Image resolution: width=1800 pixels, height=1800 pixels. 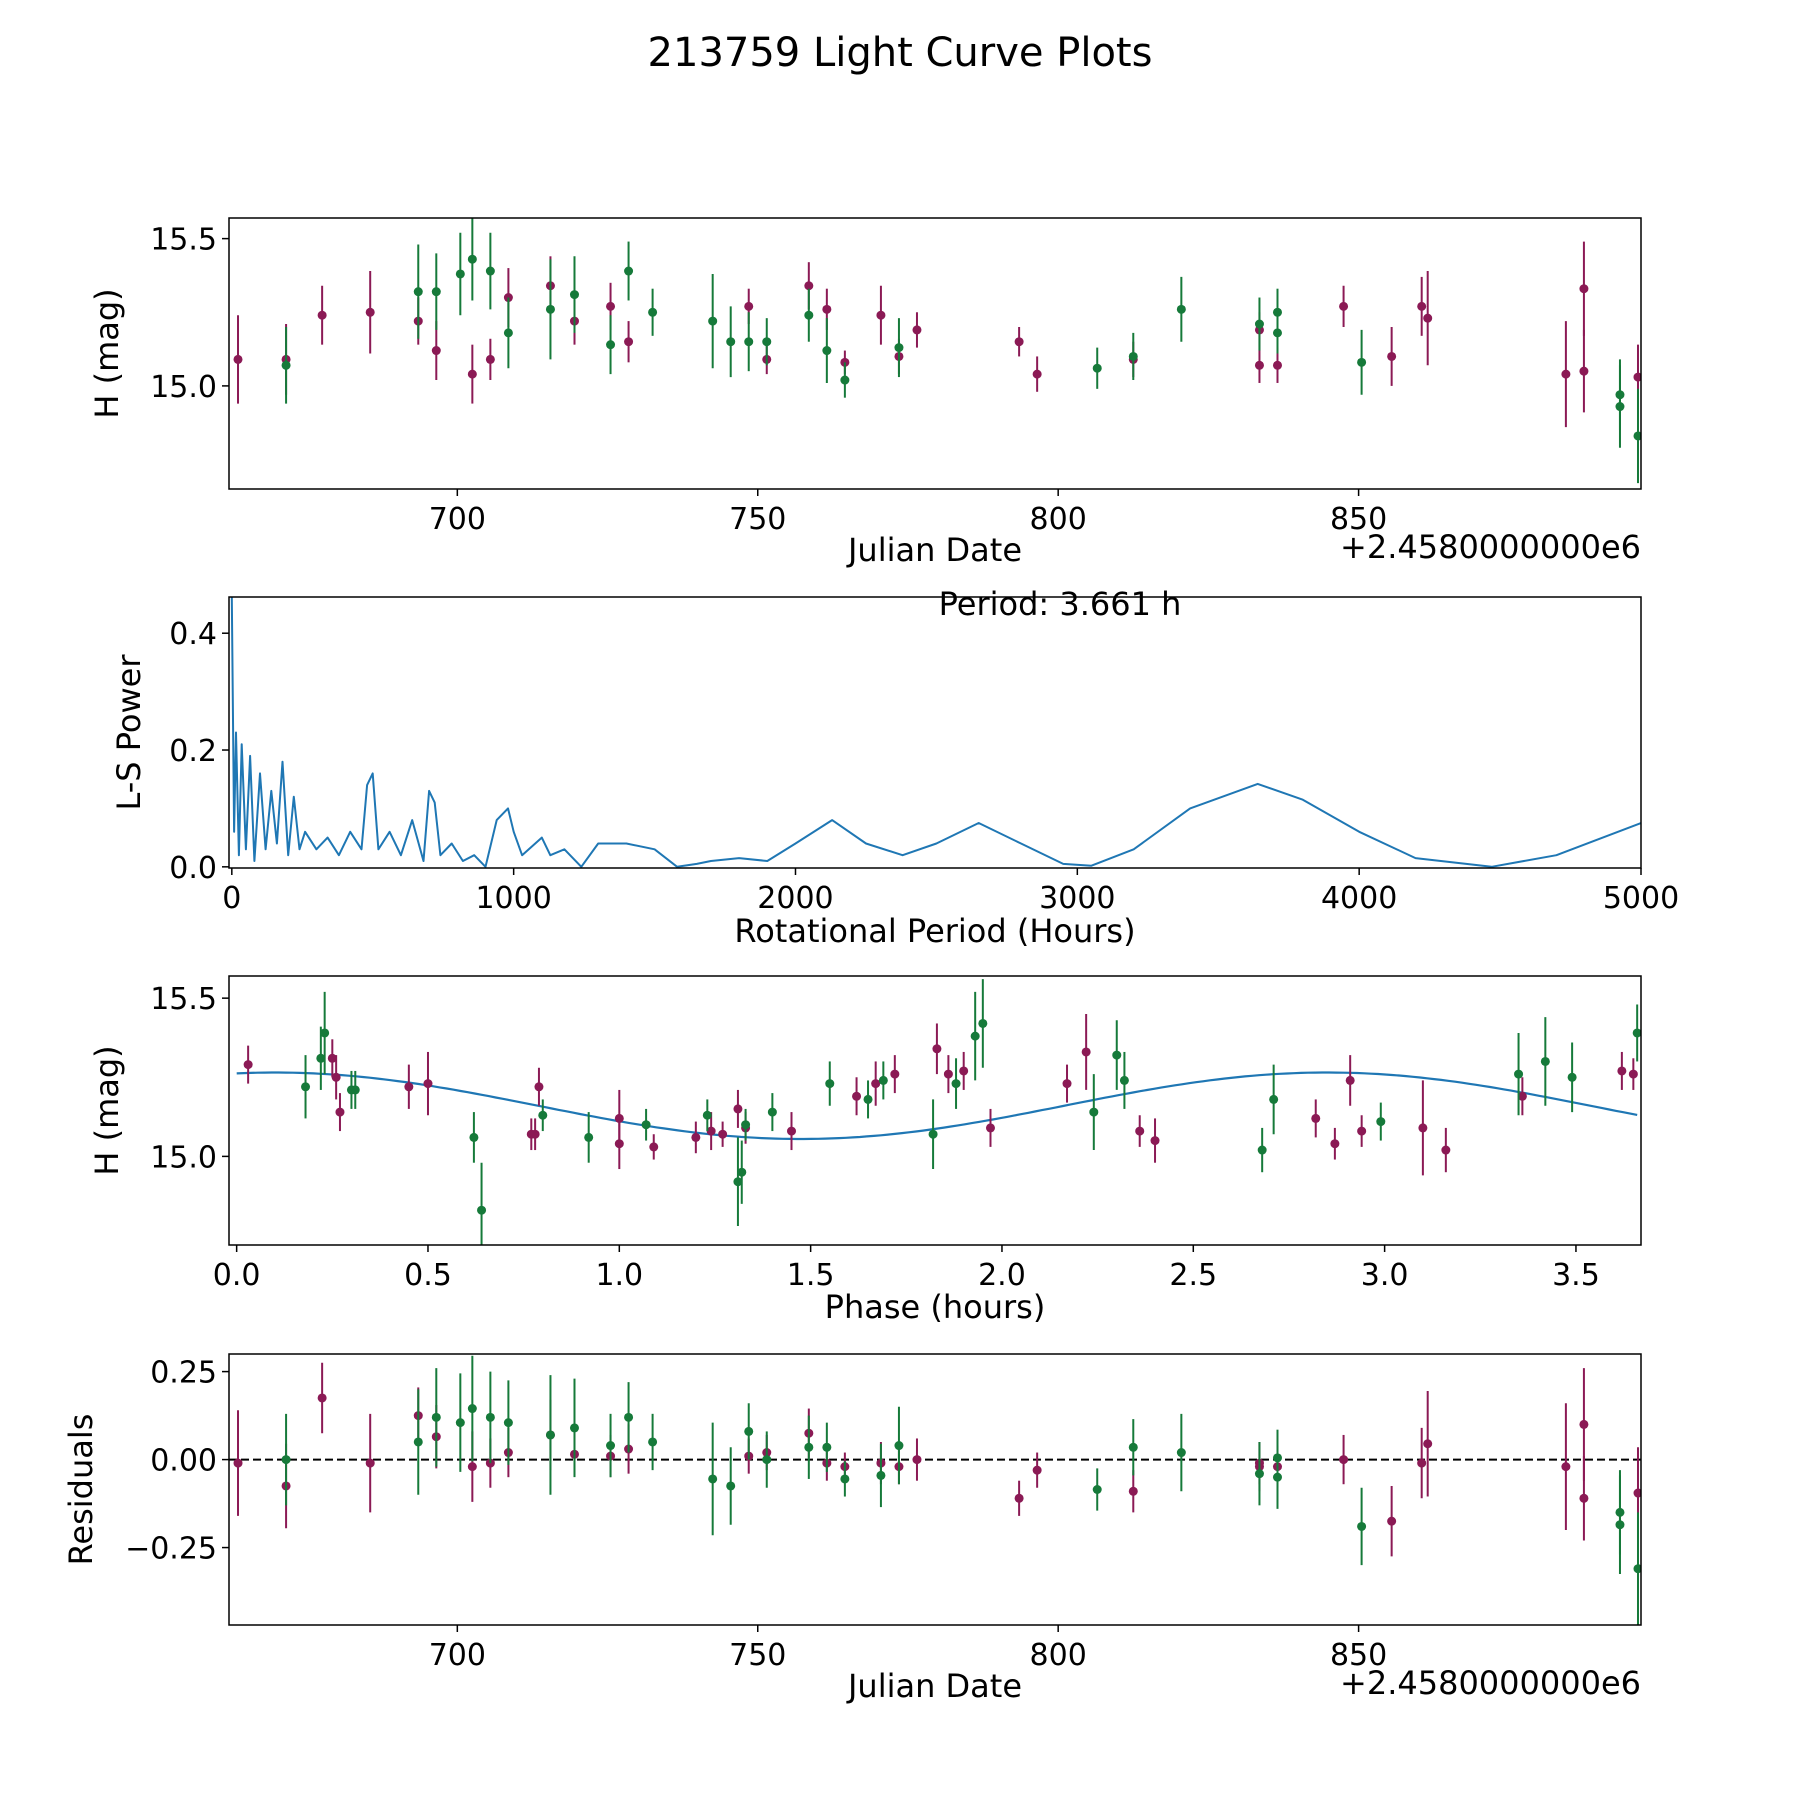 I want to click on y-tick-label: 0.2, so click(x=193, y=751).